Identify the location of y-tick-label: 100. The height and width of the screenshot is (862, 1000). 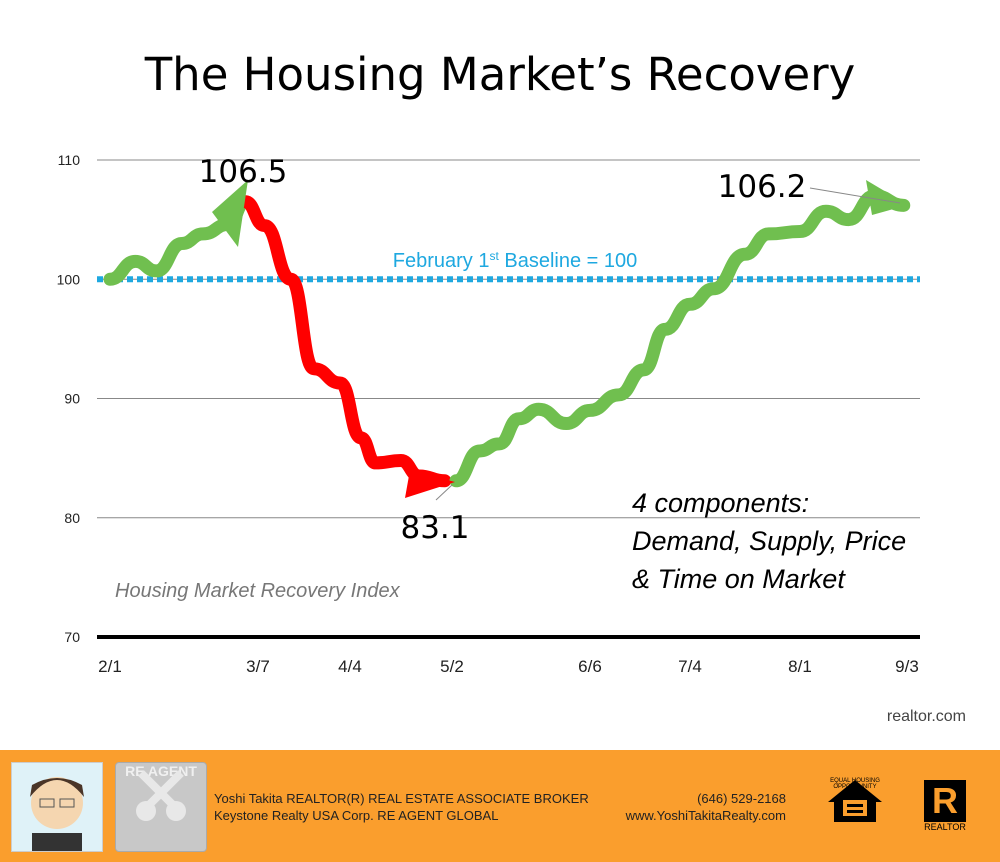
(69, 279).